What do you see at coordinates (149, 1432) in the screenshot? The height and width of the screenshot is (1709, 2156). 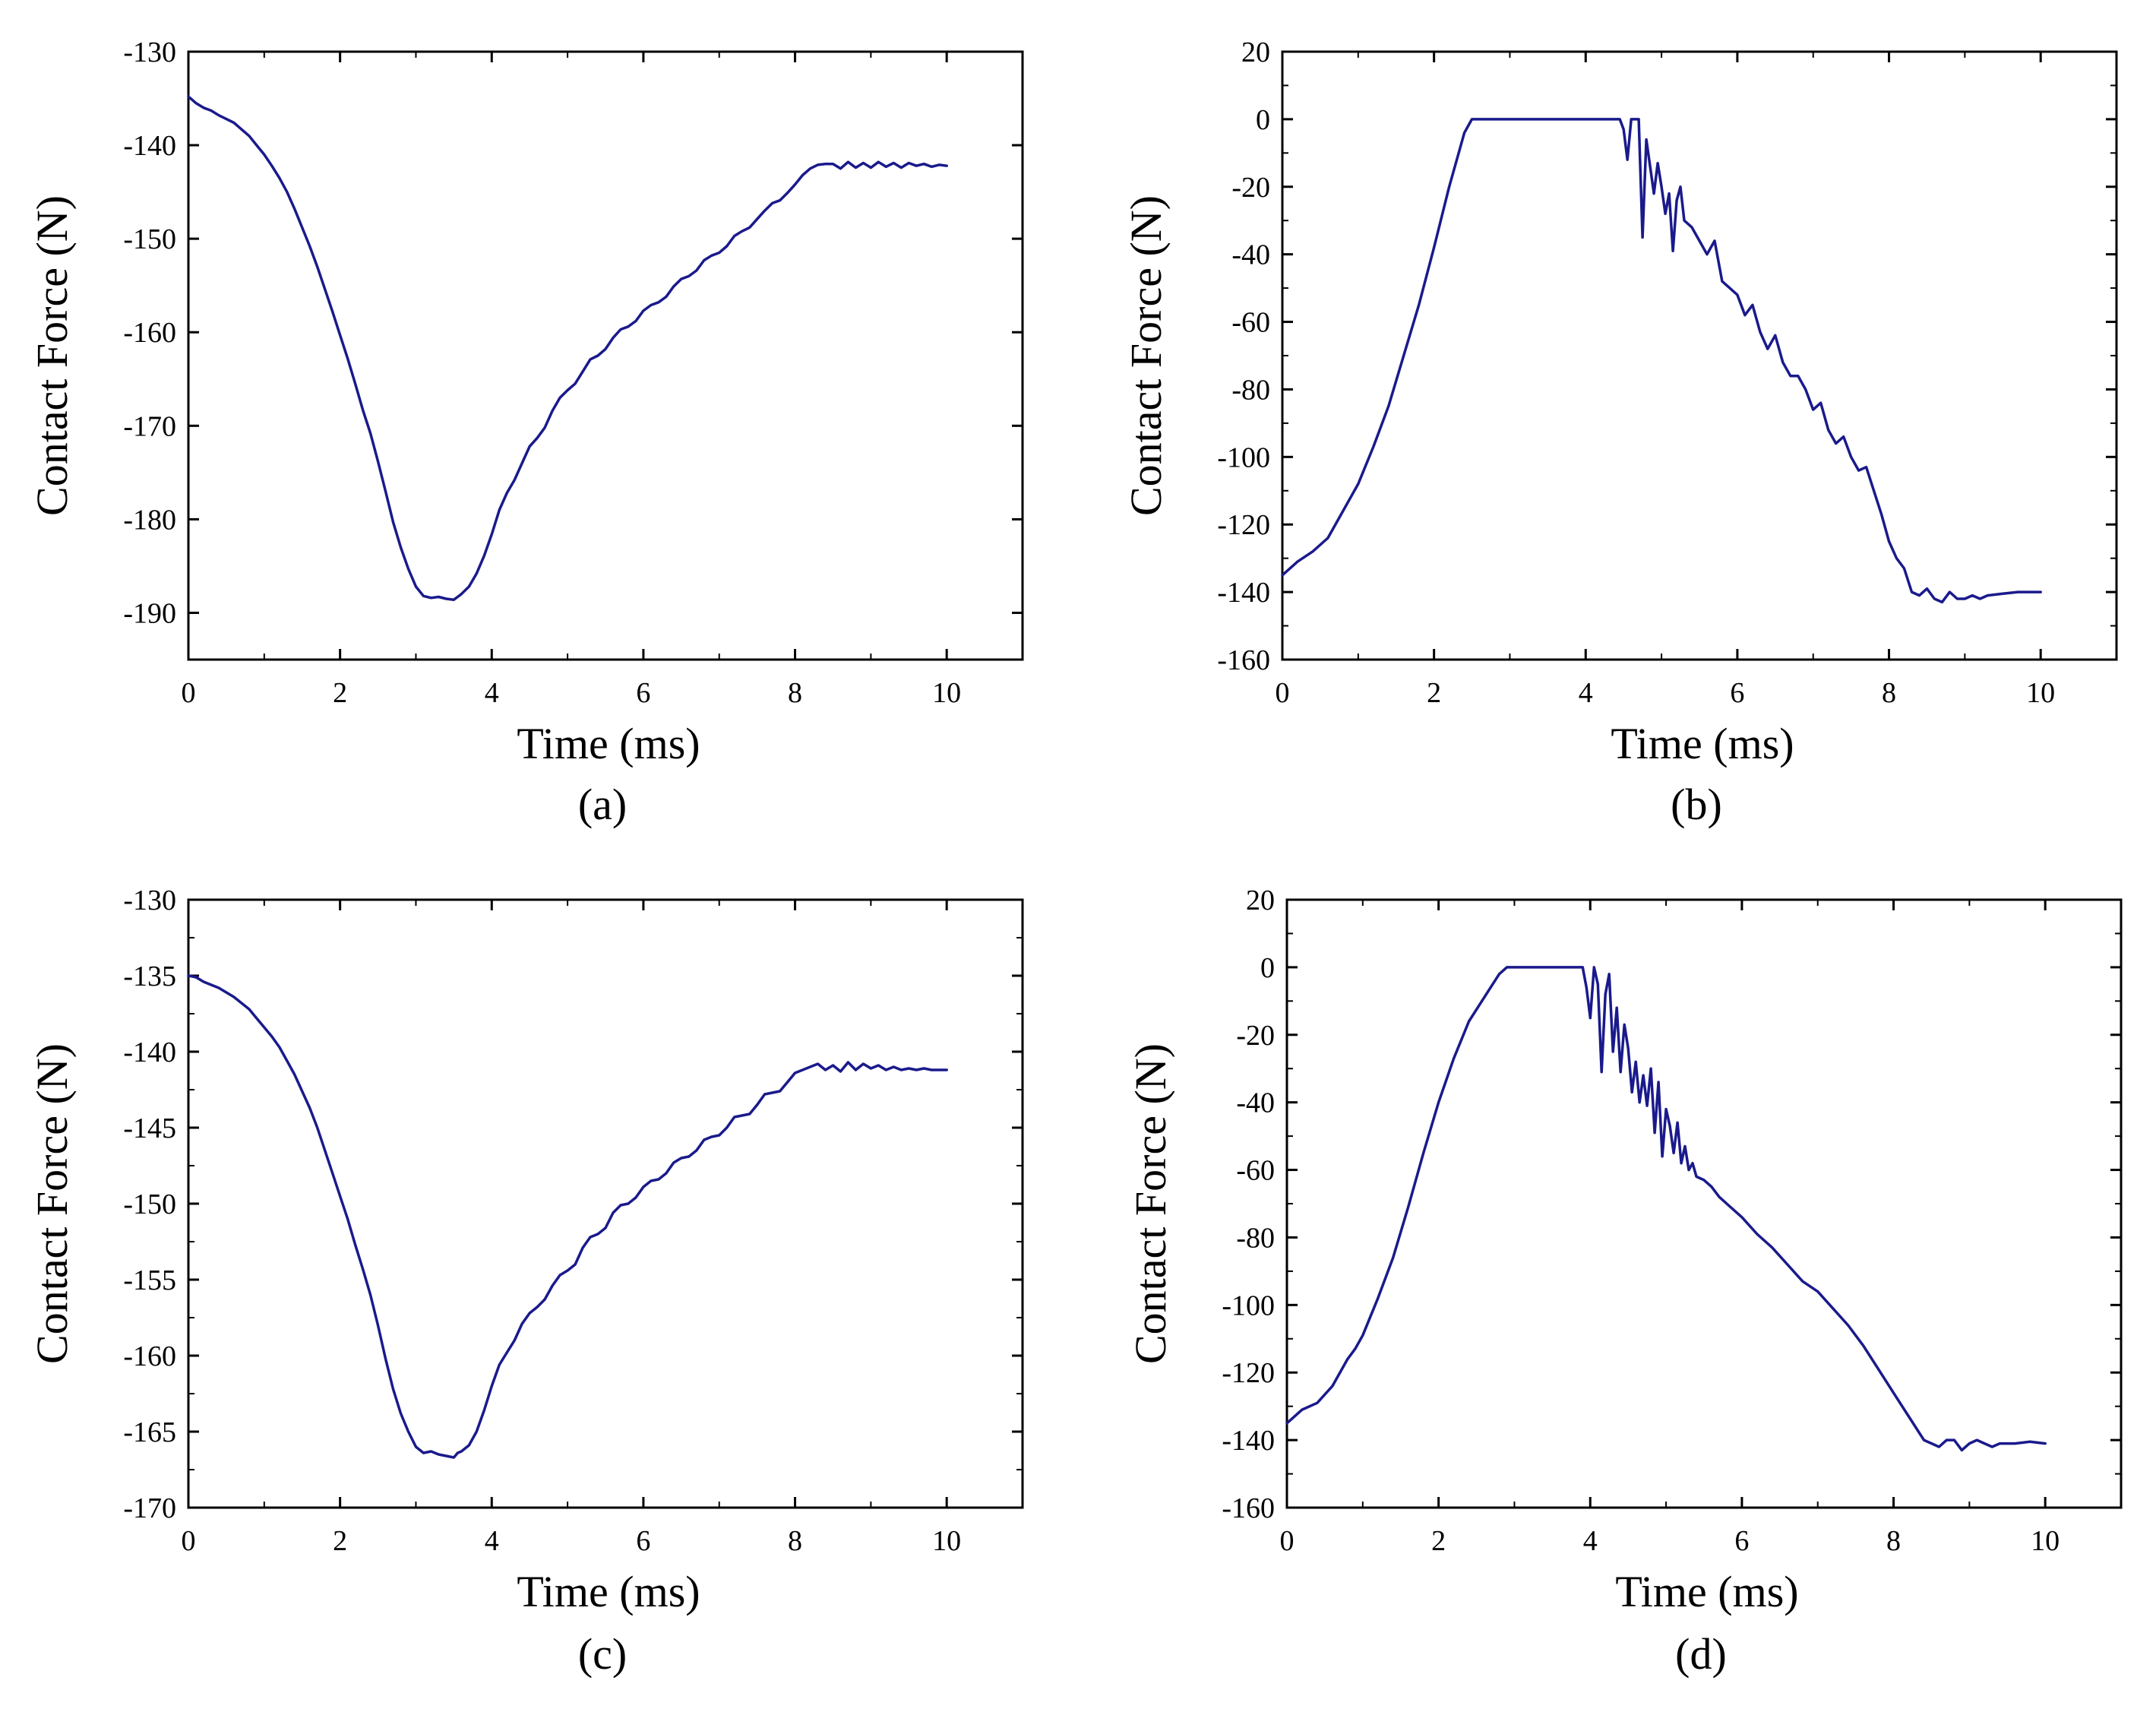 I see `y-tick-label: -165` at bounding box center [149, 1432].